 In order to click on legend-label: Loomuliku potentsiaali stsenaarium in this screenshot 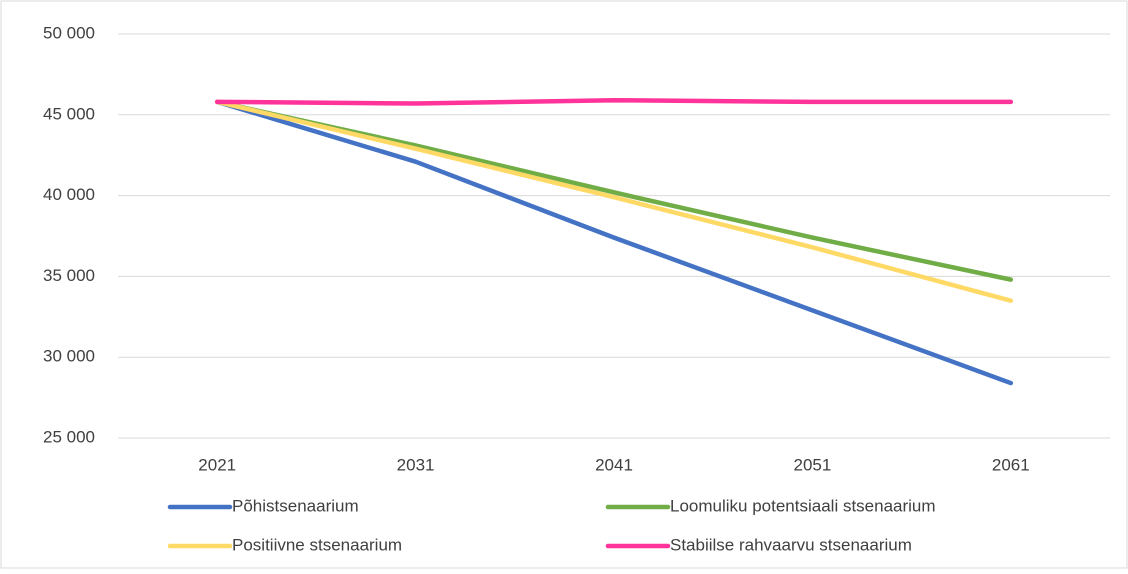, I will do `click(803, 505)`.